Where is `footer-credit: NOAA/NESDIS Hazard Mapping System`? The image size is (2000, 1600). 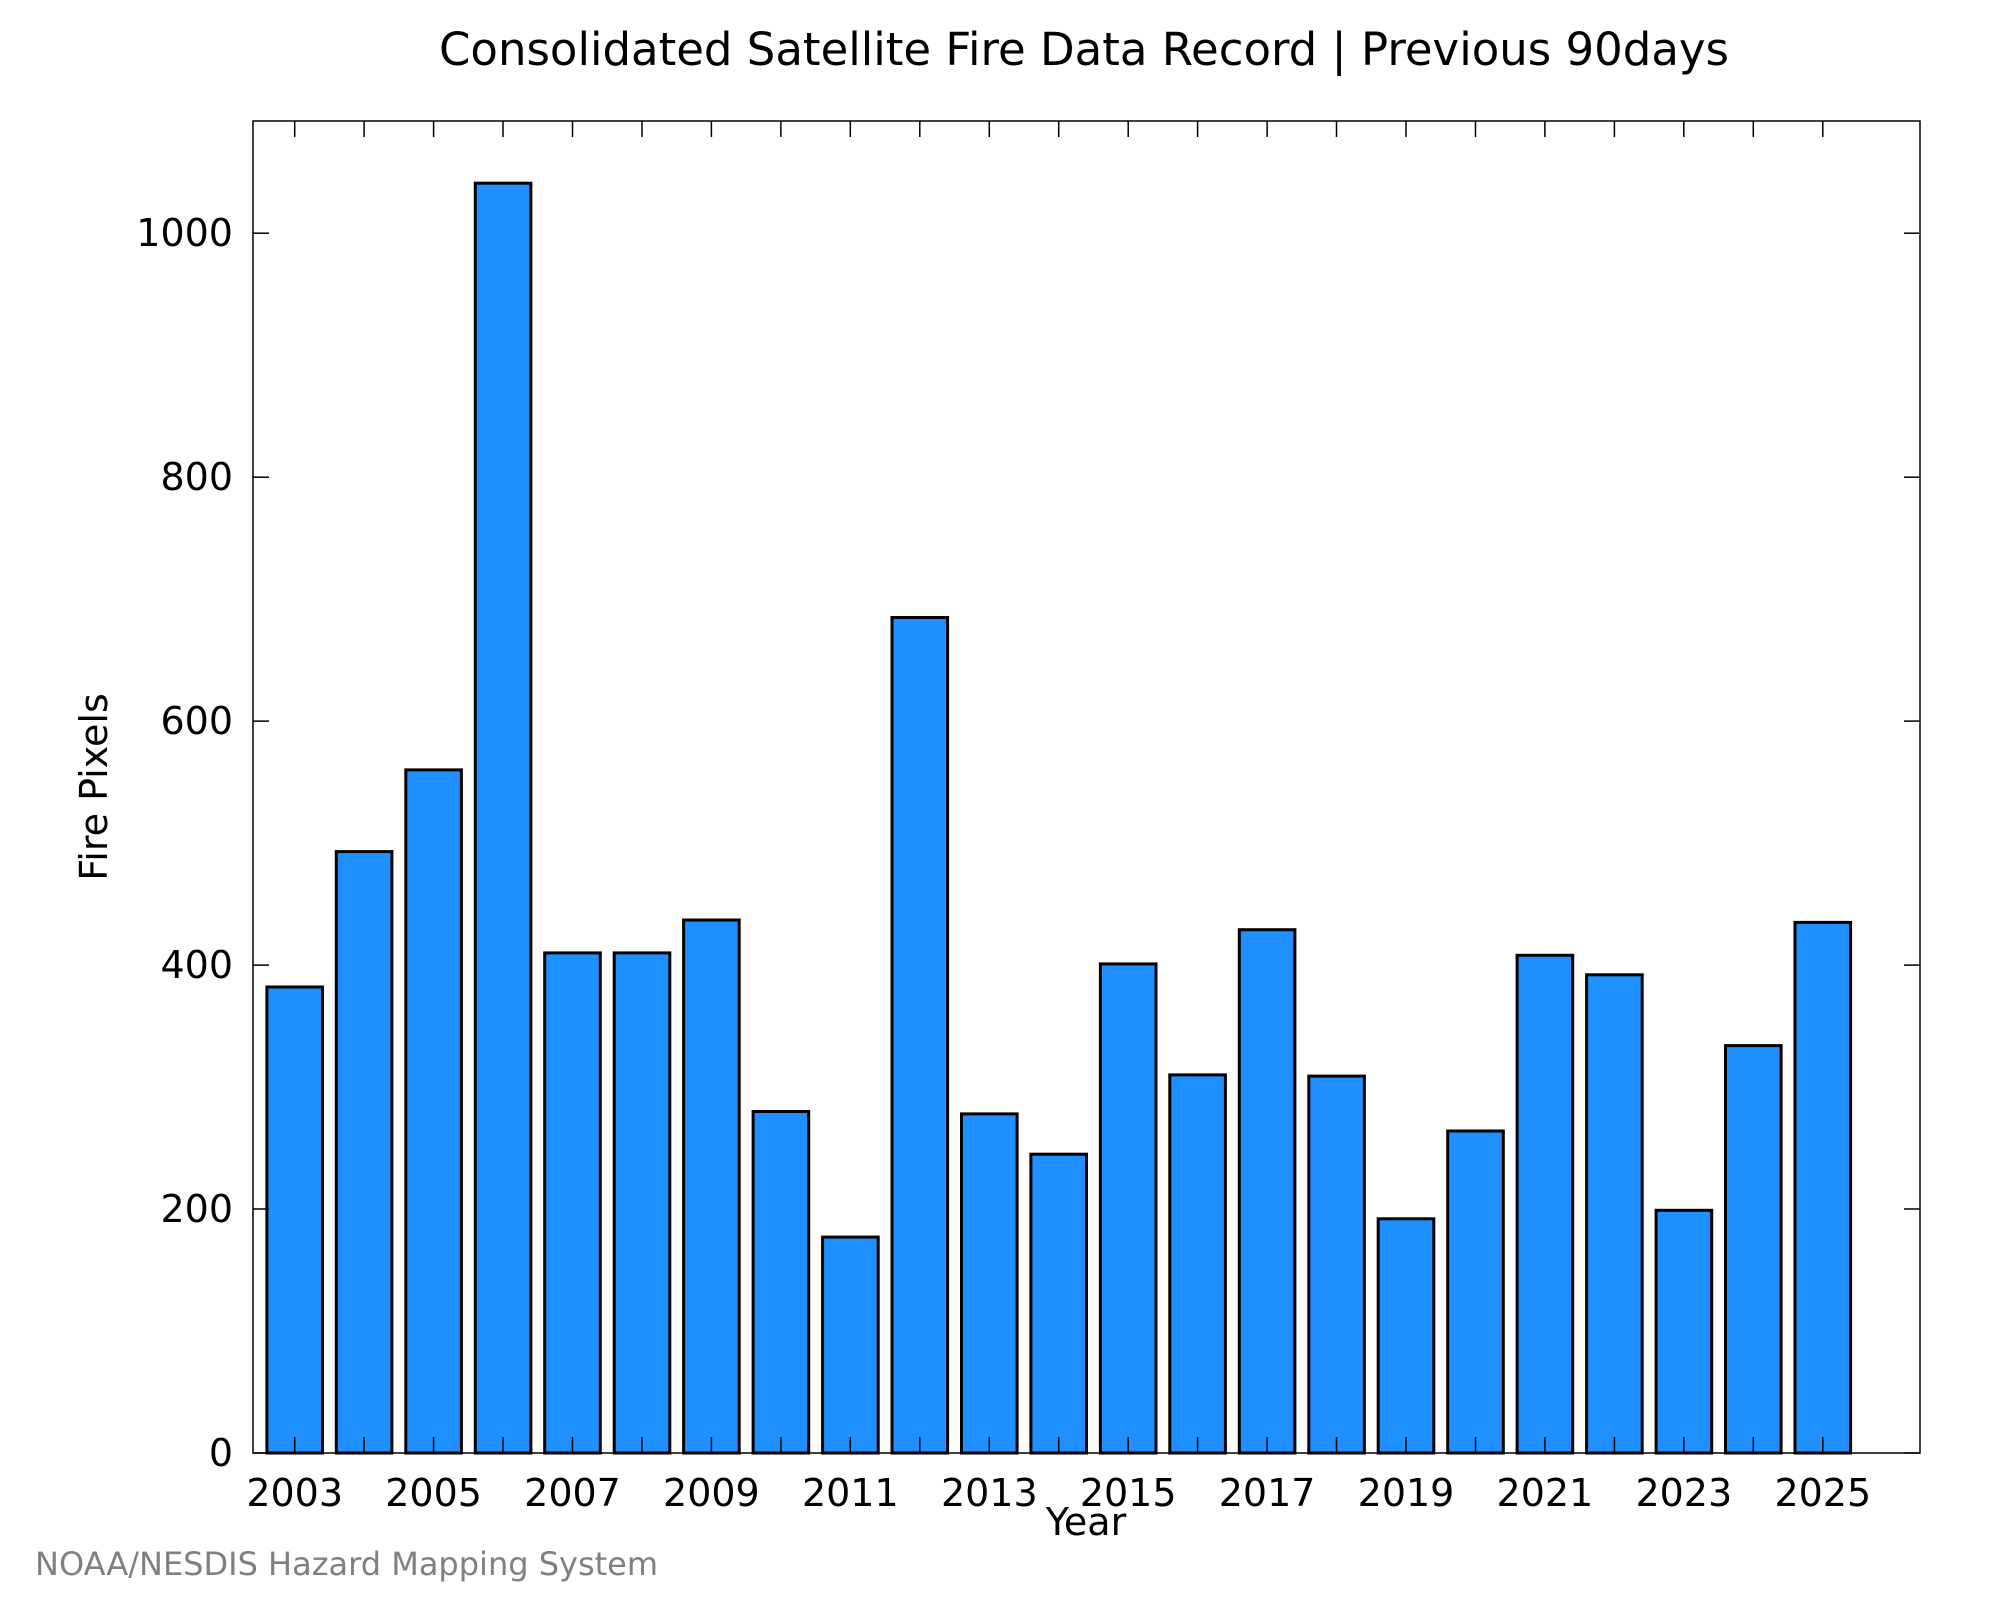
footer-credit: NOAA/NESDIS Hazard Mapping System is located at coordinates (346, 1564).